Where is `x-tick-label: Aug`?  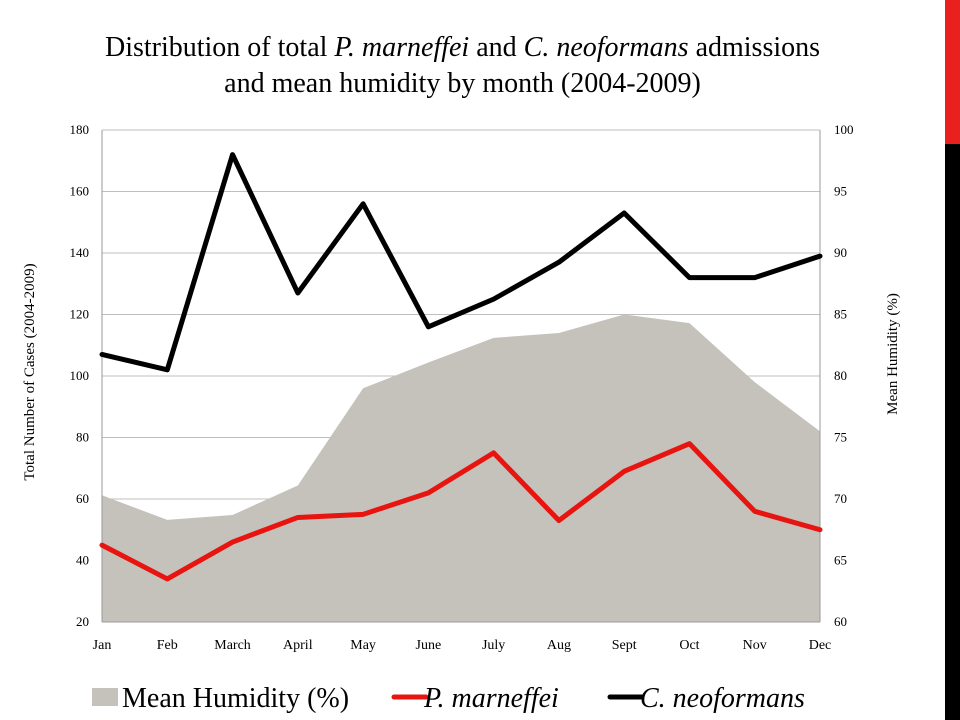 x-tick-label: Aug is located at coordinates (559, 645).